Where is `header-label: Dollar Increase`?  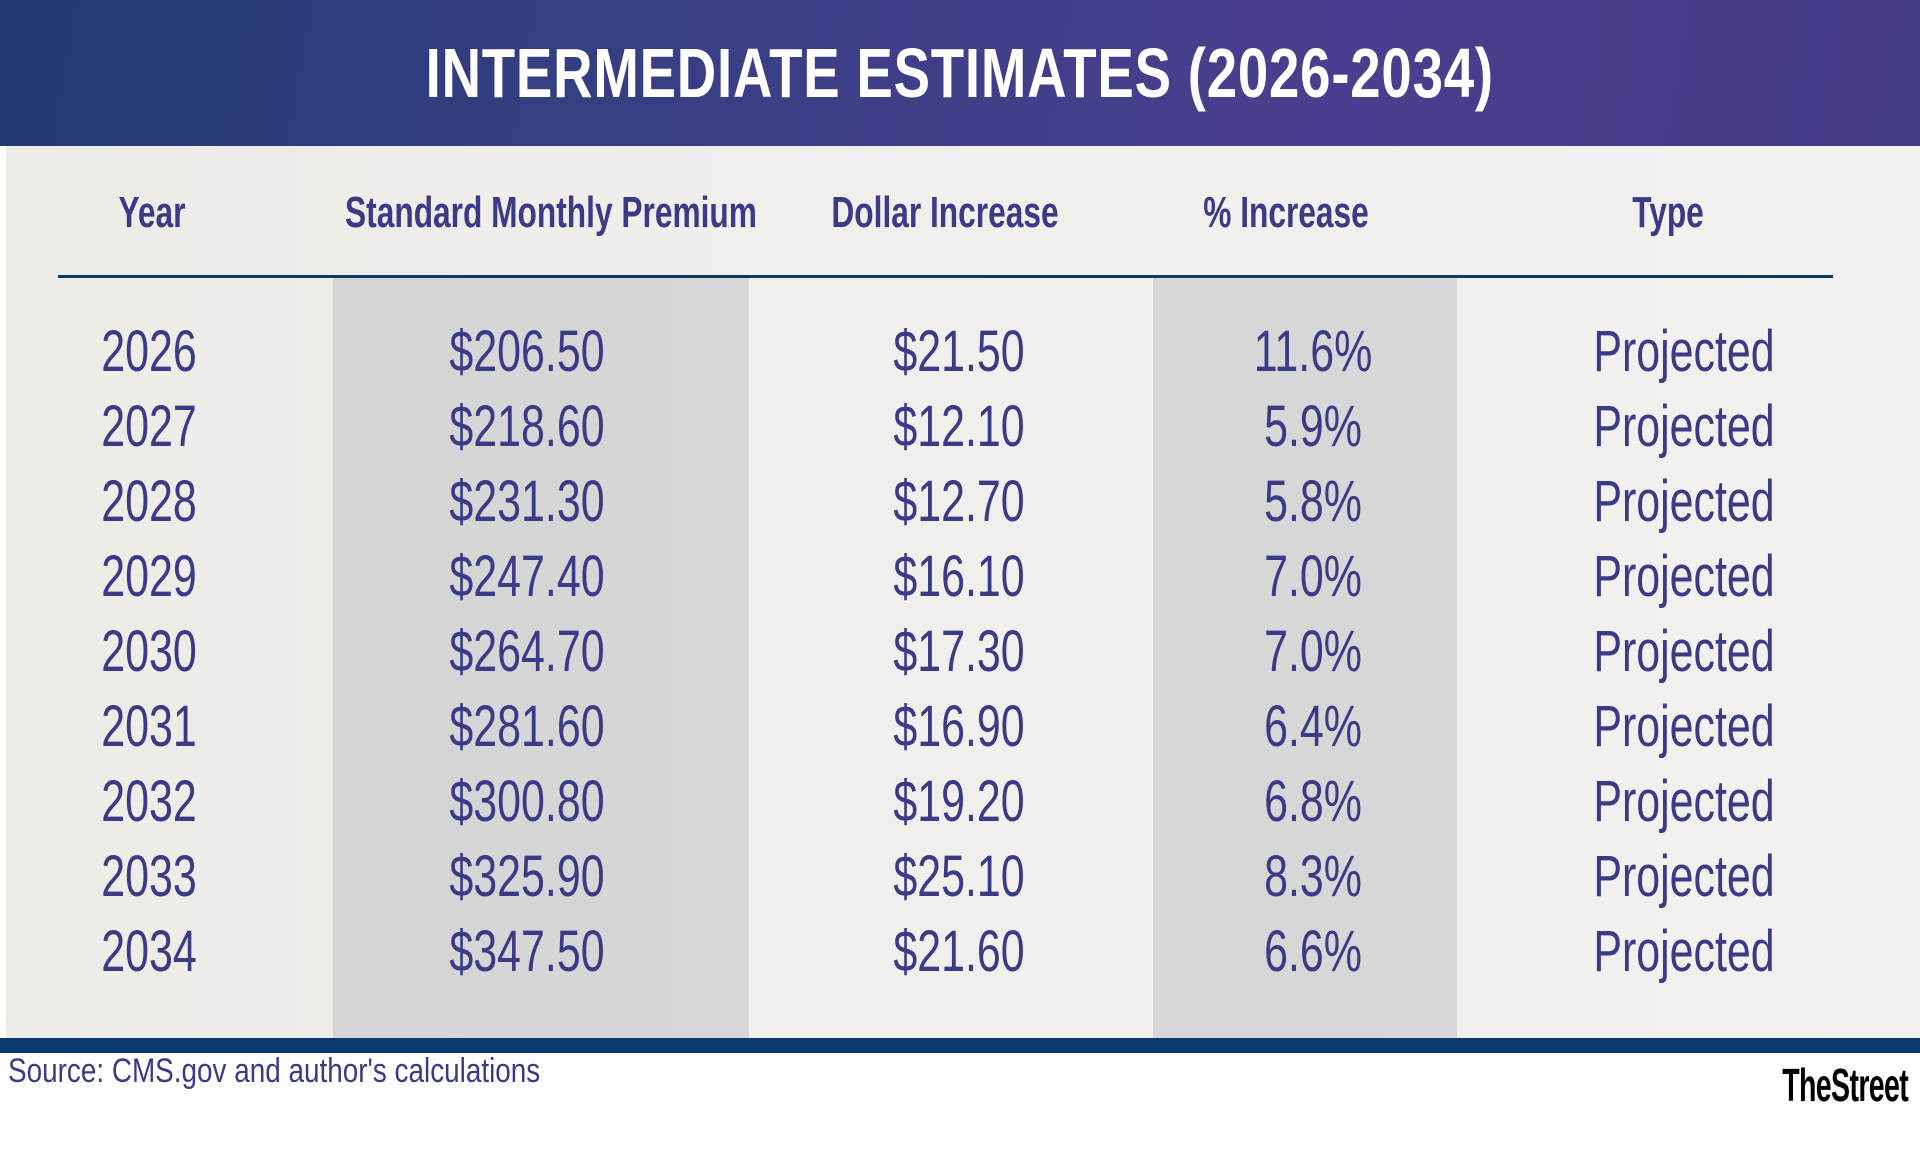
header-label: Dollar Increase is located at coordinates (945, 212).